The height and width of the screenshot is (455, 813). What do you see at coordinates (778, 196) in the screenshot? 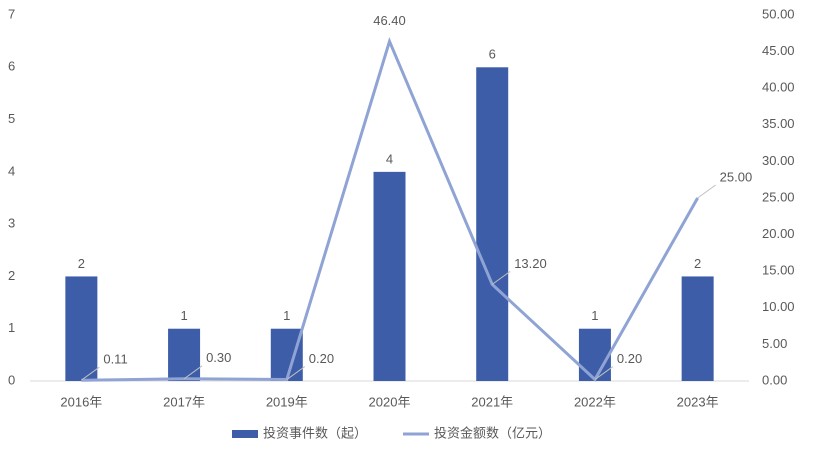
I see `y2-tick-label: 25.00` at bounding box center [778, 196].